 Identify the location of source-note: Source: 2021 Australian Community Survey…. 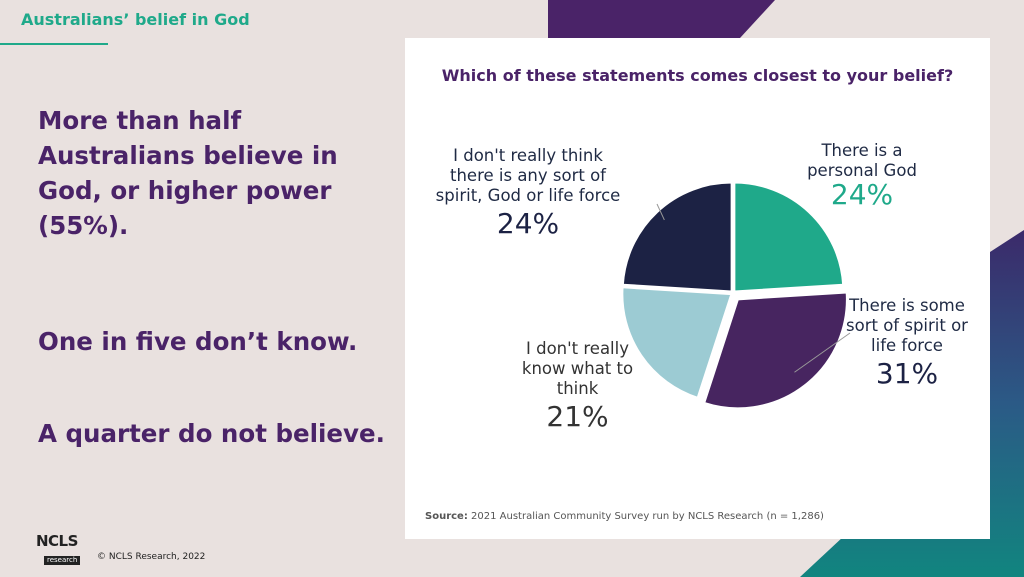
(624, 516).